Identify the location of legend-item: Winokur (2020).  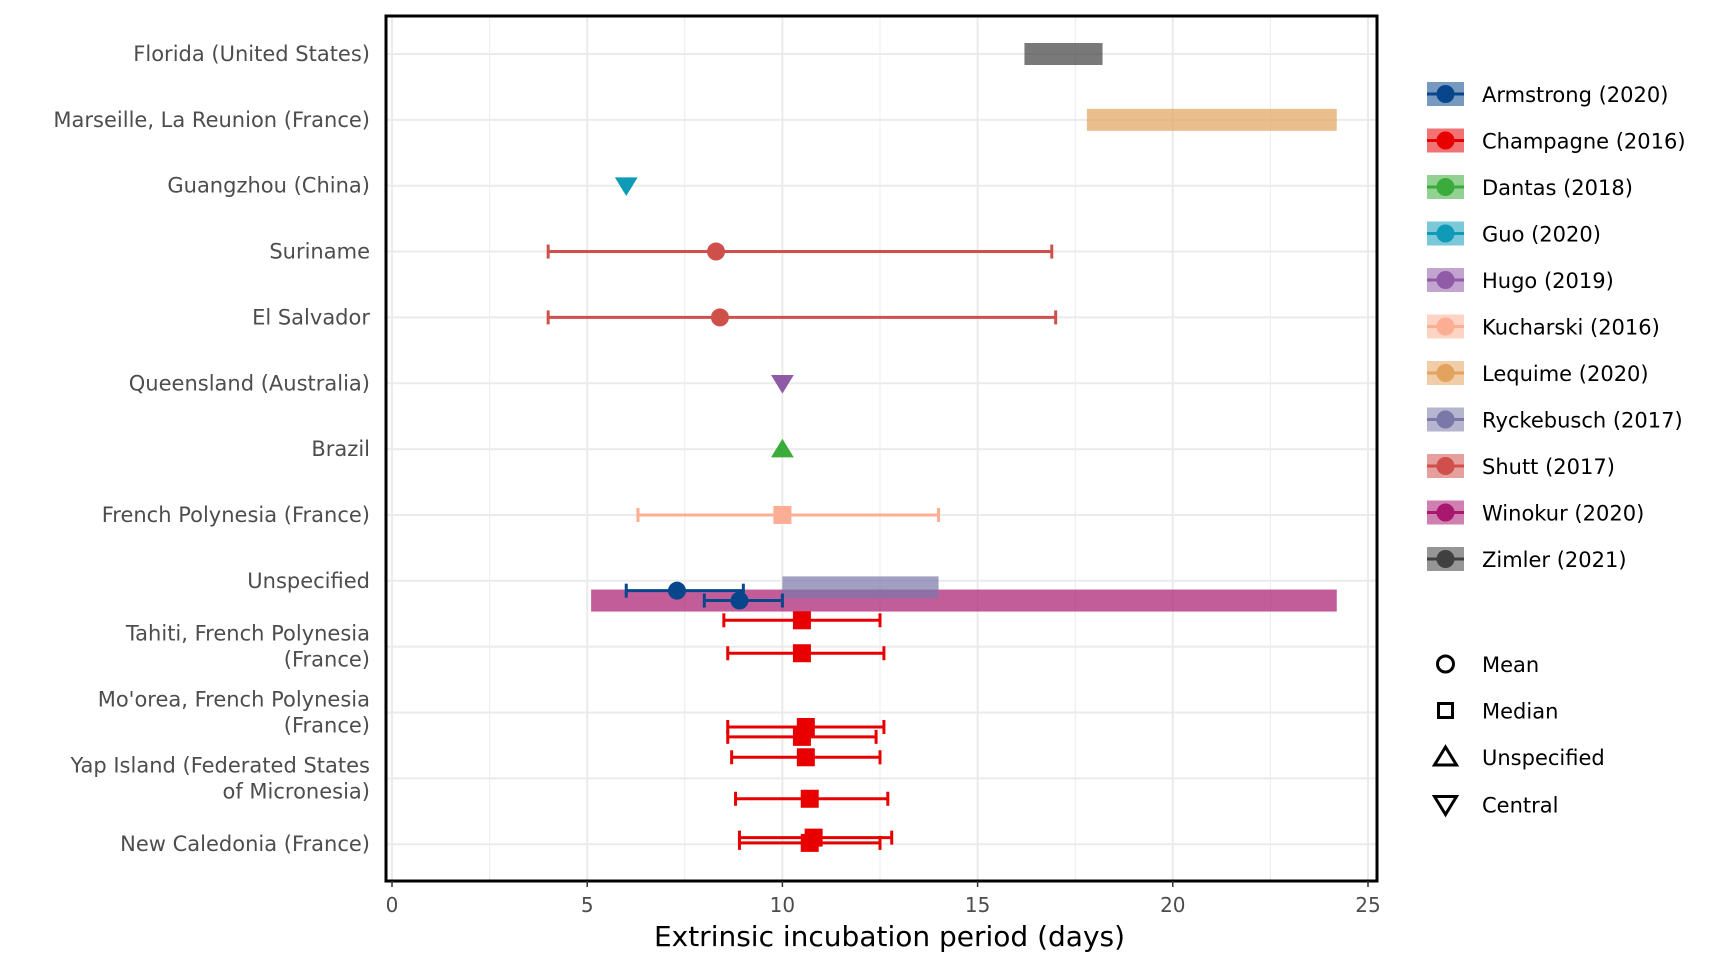
(1535, 513).